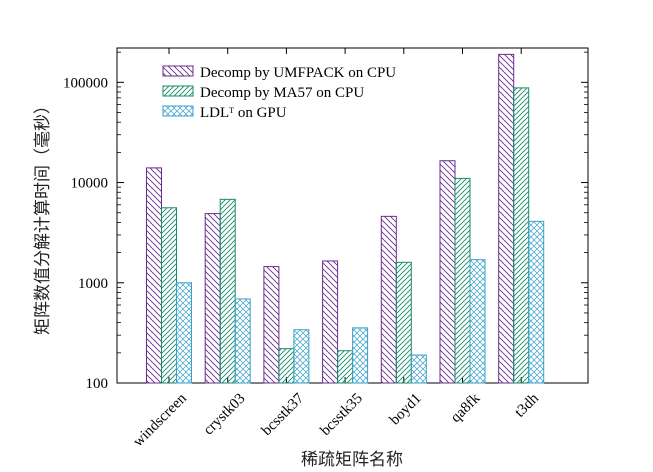 The image size is (653, 472). What do you see at coordinates (184, 333) in the screenshot?
I see `bar-gpu-windscreen` at bounding box center [184, 333].